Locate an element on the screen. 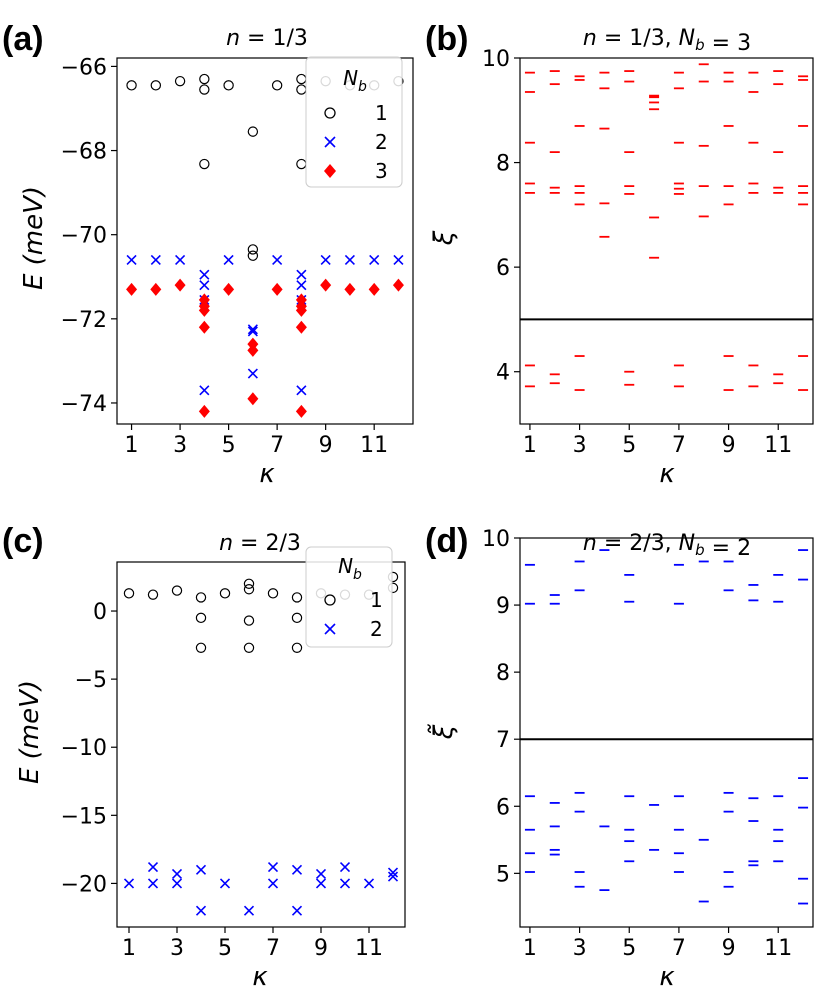 This screenshot has width=831, height=998. y-tick-label: 4 is located at coordinates (503, 373).